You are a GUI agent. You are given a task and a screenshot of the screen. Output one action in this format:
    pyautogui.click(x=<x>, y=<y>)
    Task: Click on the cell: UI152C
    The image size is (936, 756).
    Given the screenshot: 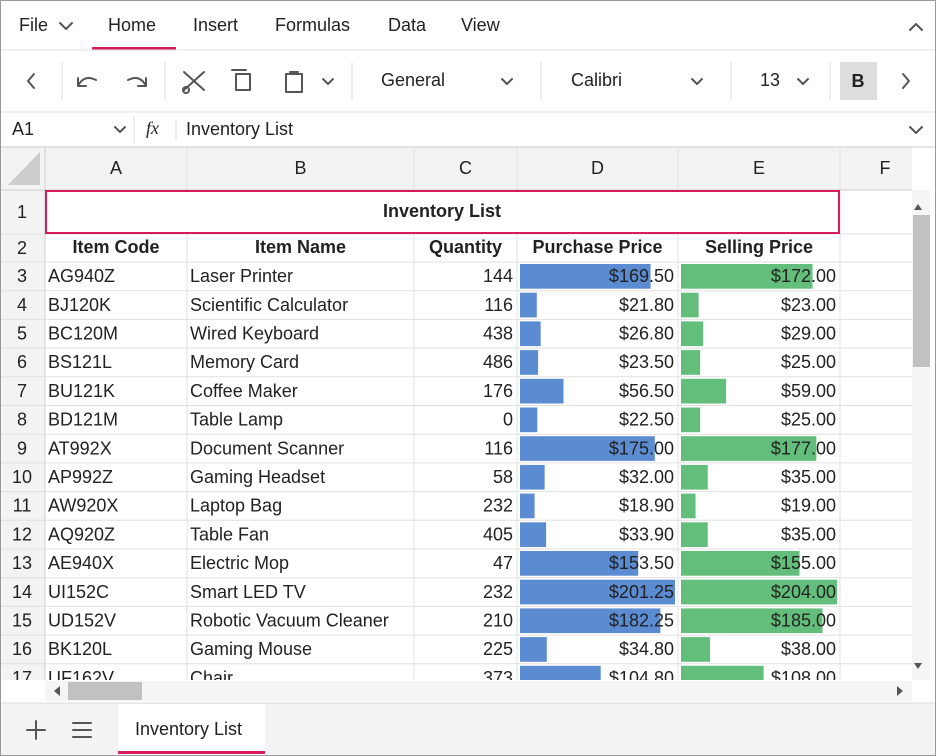 What is the action you would take?
    pyautogui.click(x=78, y=592)
    